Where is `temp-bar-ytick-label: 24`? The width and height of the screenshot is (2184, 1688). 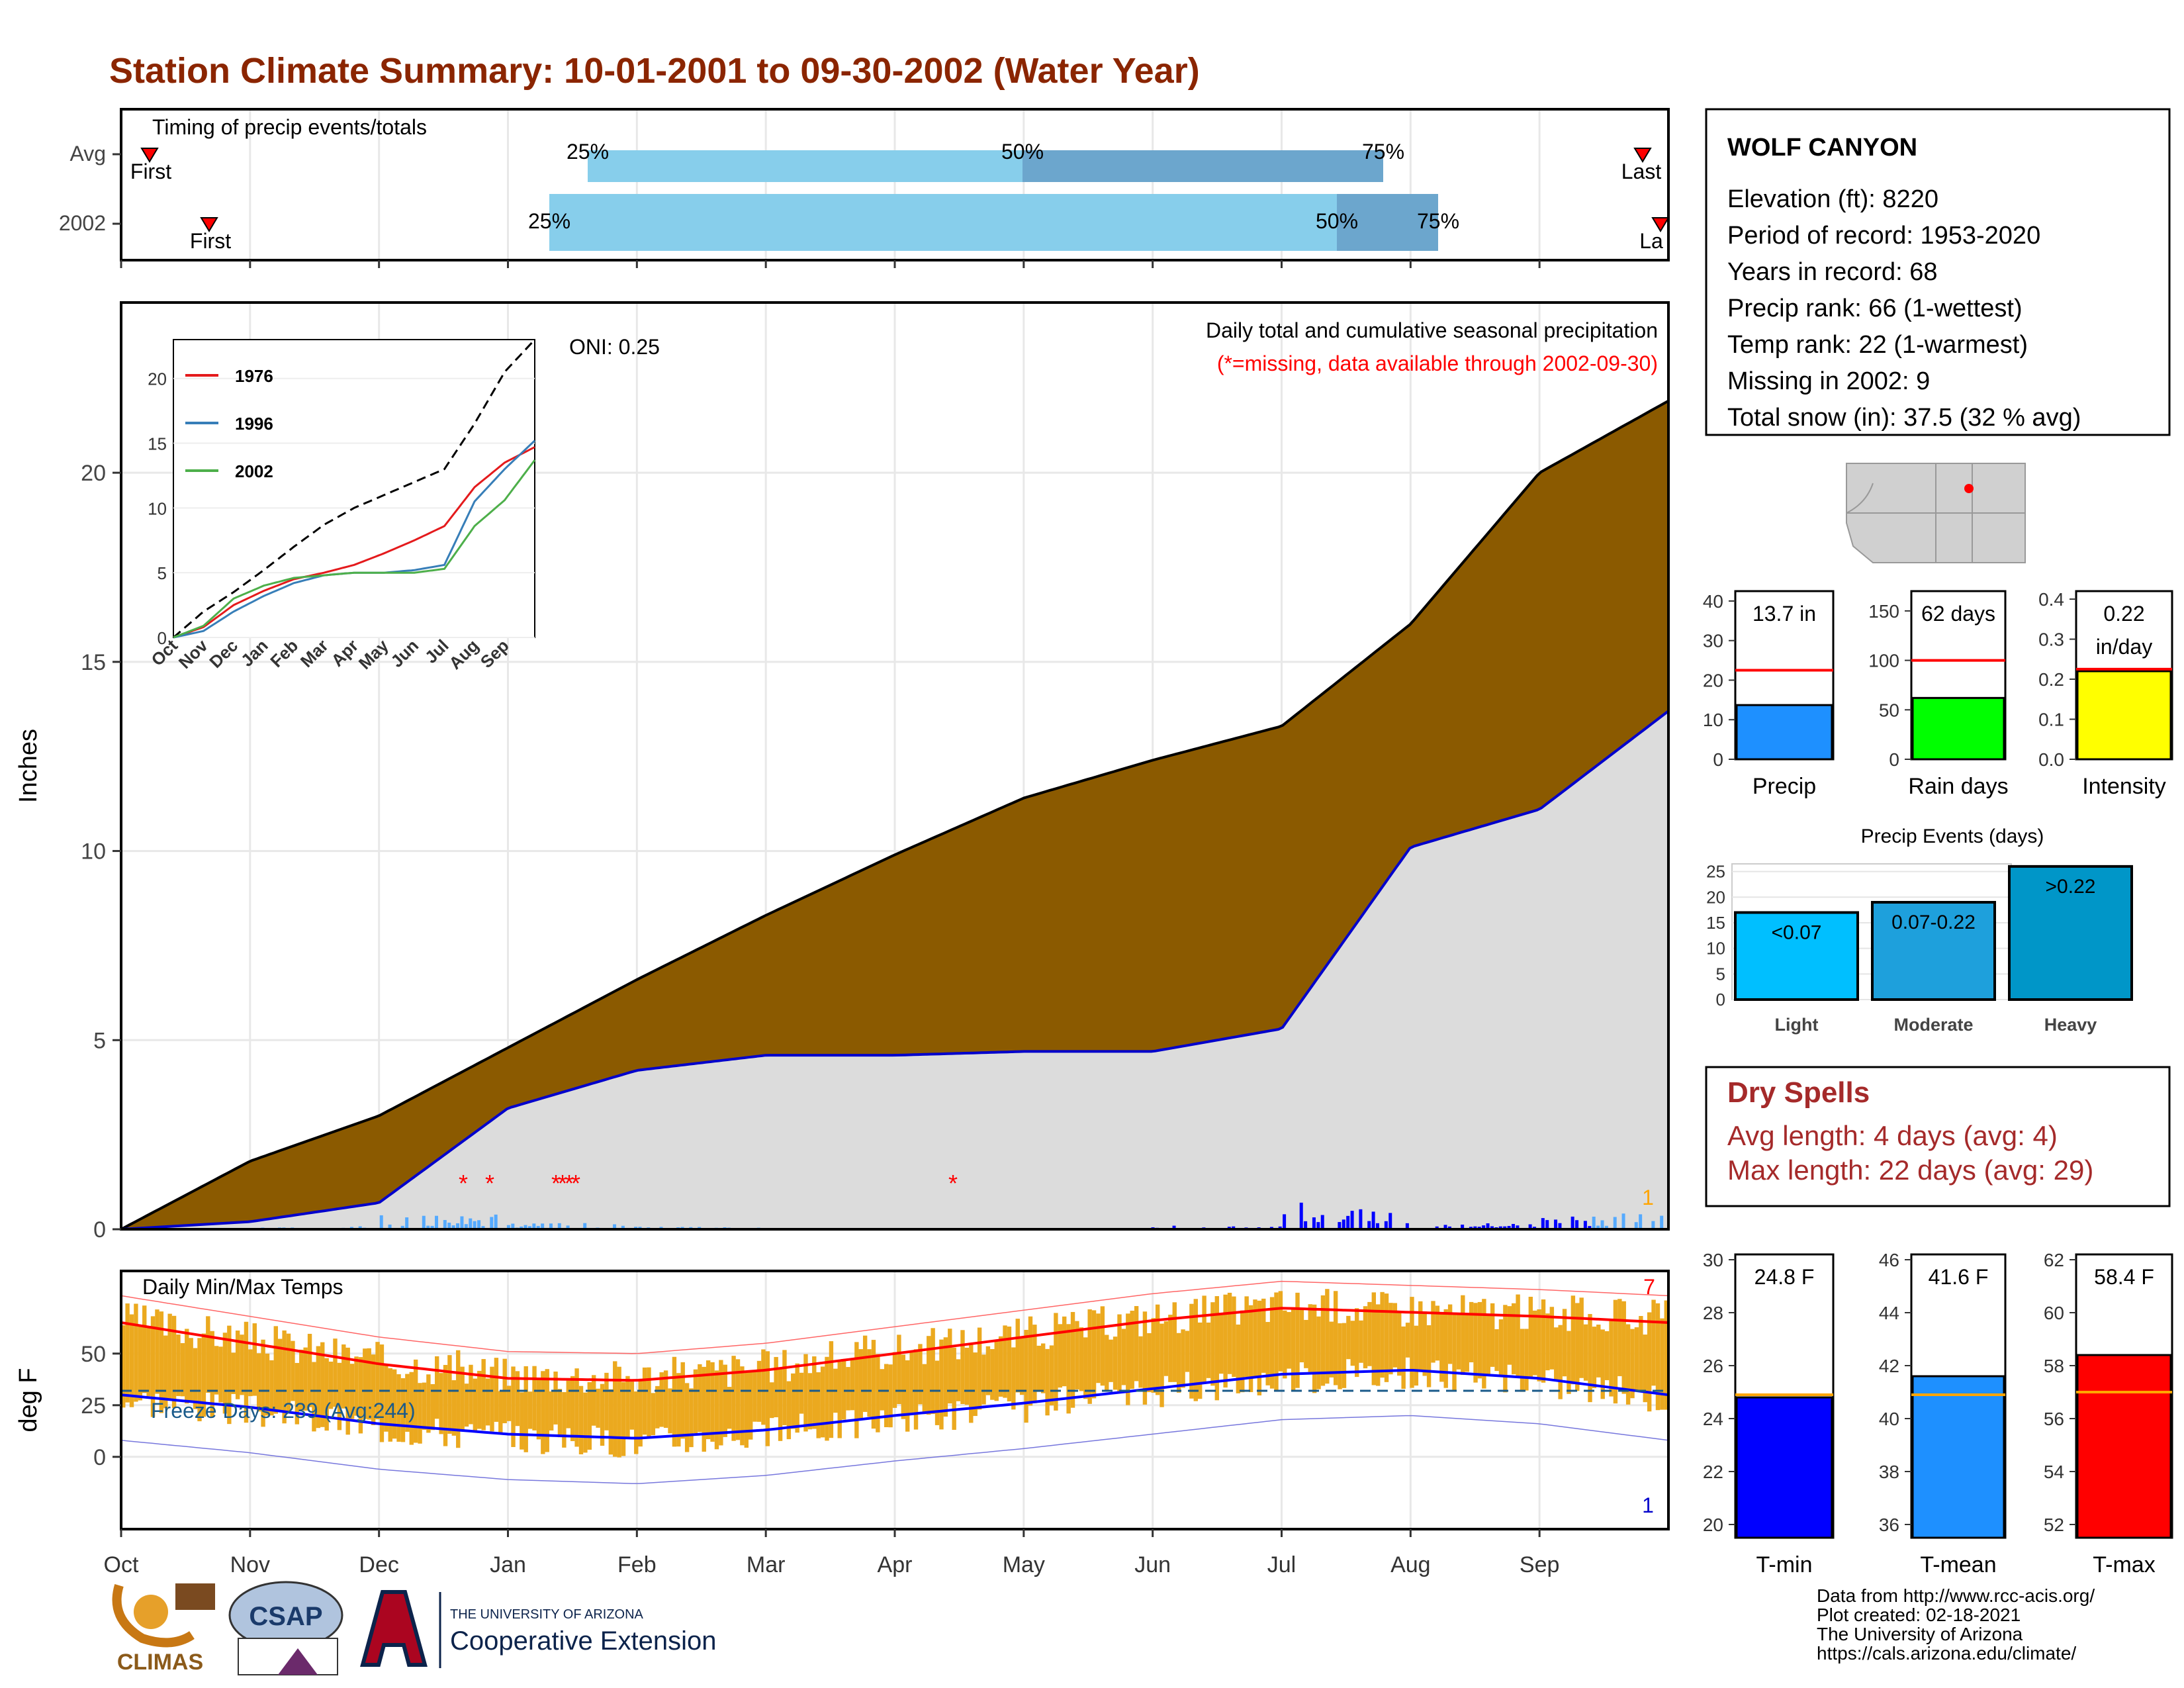 temp-bar-ytick-label: 24 is located at coordinates (1713, 1419).